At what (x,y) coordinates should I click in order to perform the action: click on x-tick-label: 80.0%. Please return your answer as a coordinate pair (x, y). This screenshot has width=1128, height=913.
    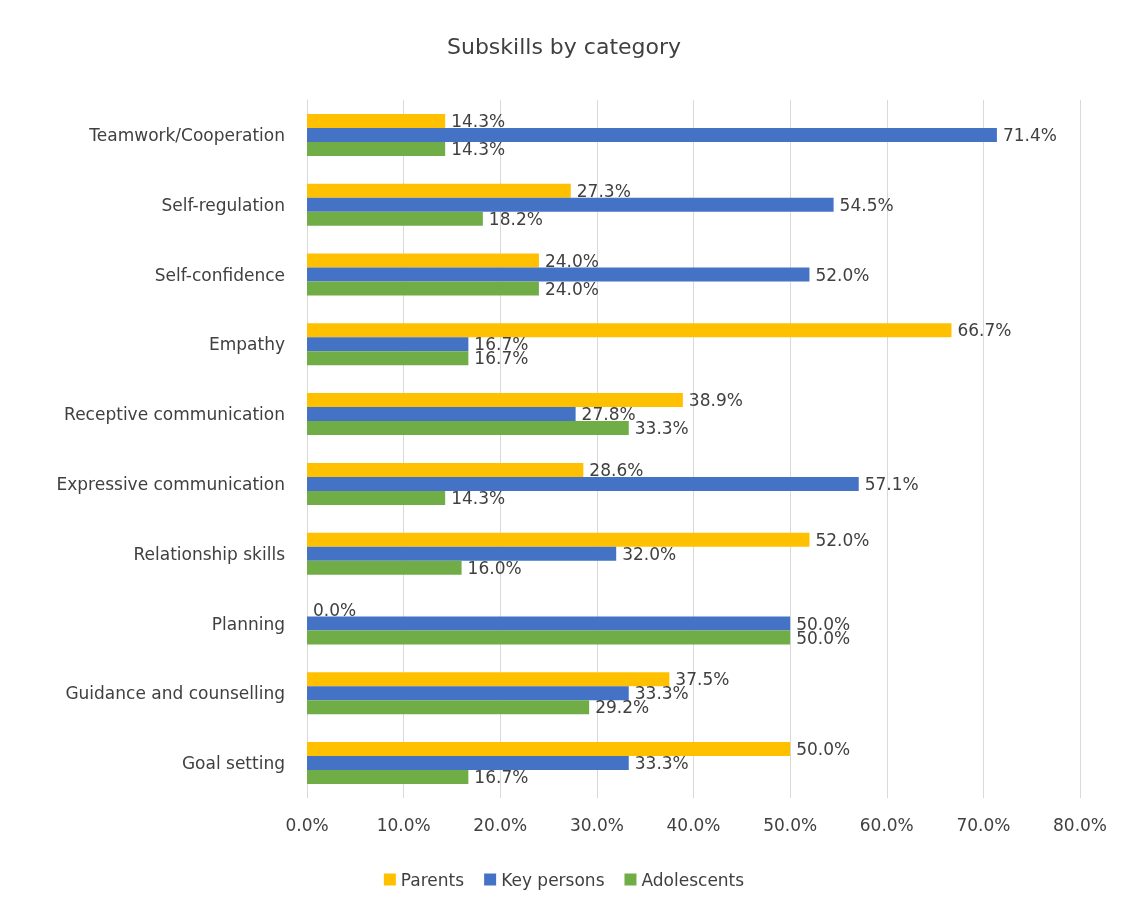
    Looking at the image, I should click on (1080, 824).